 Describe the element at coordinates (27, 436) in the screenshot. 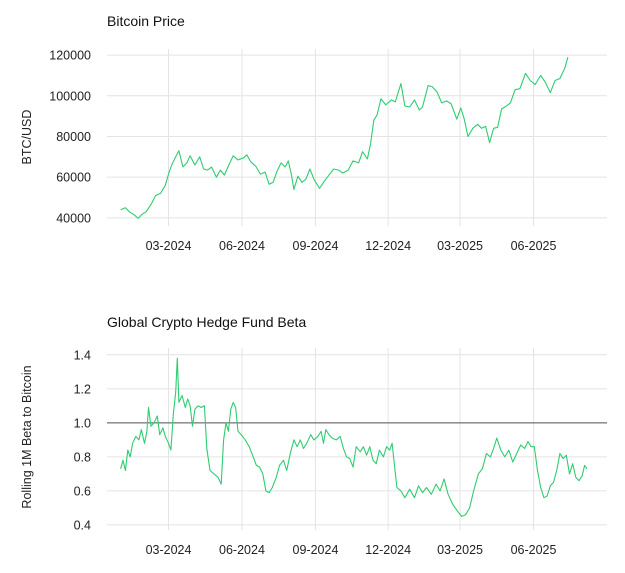

I see `y-axis-label: Rolling 1M Beta to Bitcoin` at that location.